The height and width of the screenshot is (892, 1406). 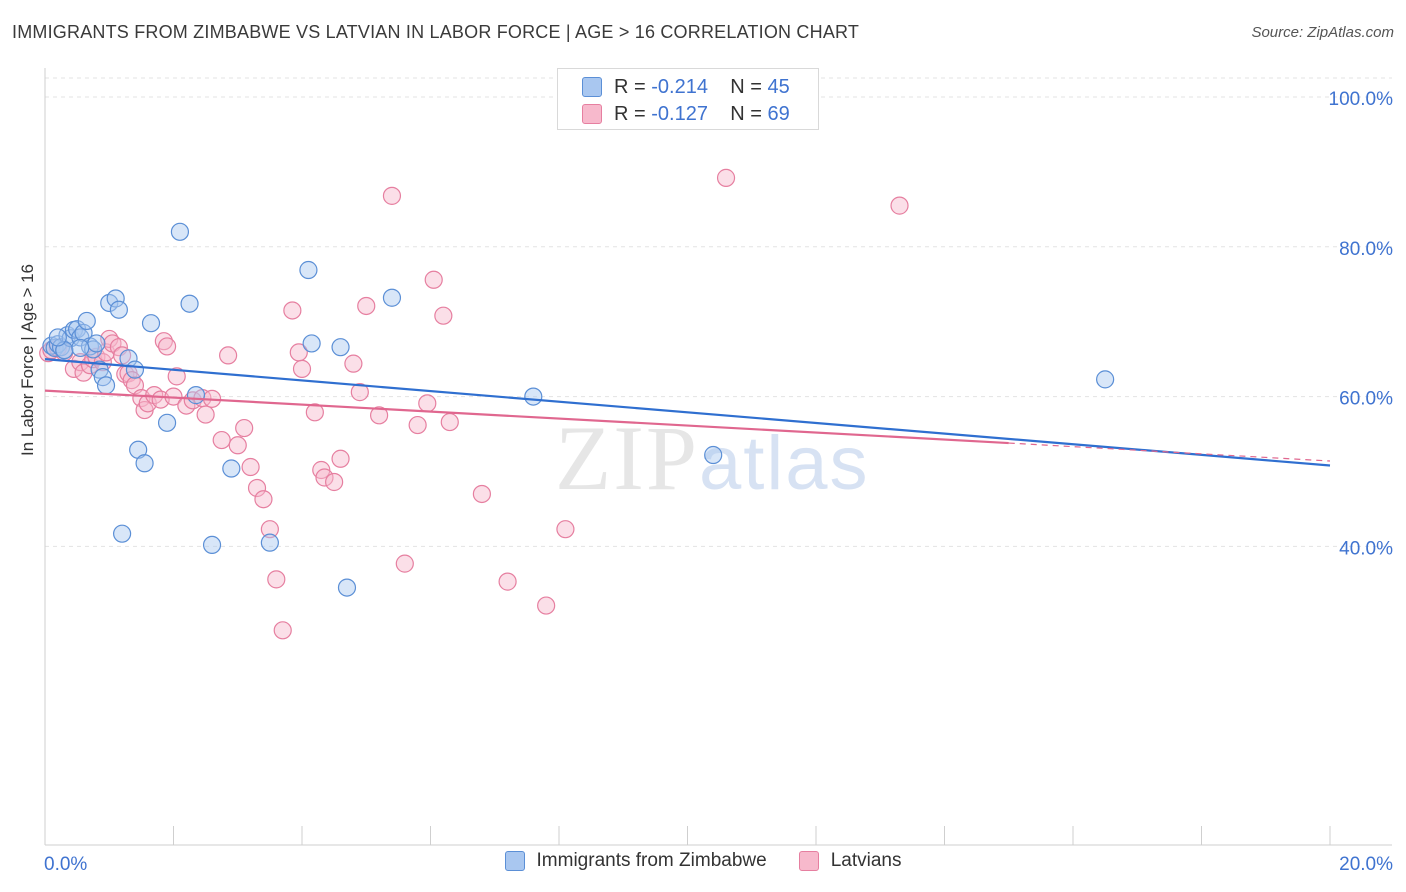 I want to click on stats-legend: R = -0.214 N = 45 R = -0.127 N = 69, so click(x=688, y=99).